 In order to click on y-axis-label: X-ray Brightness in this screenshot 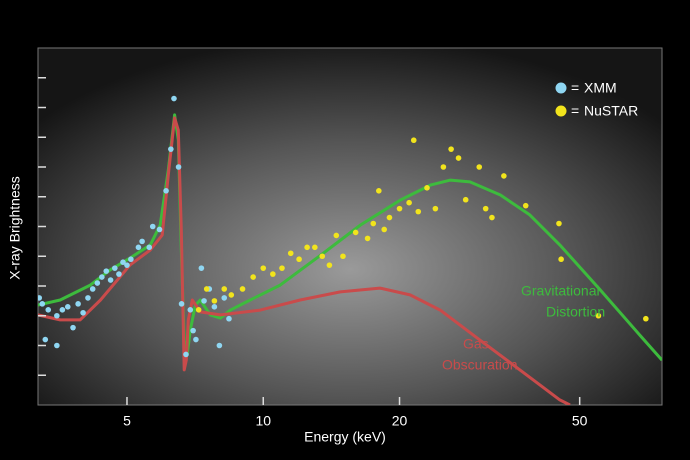, I will do `click(15, 227)`.